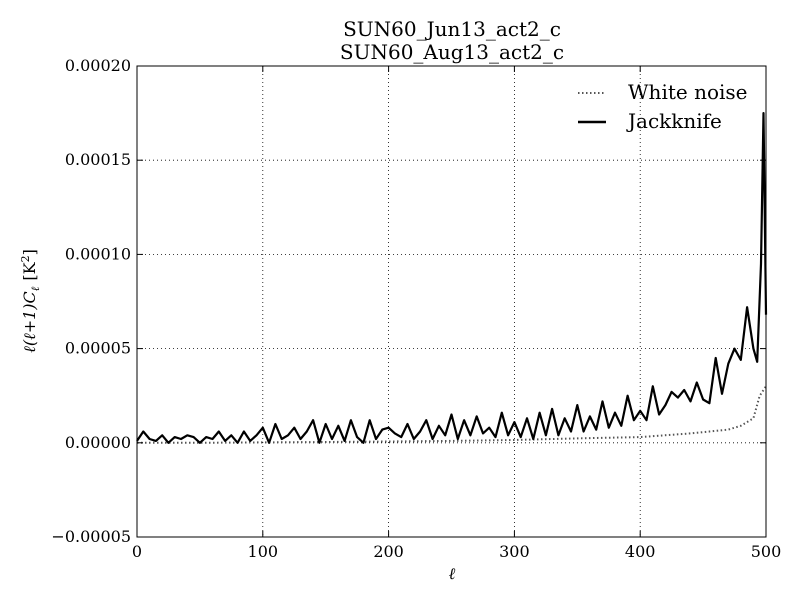 This screenshot has width=800, height=600. What do you see at coordinates (662, 106) in the screenshot?
I see `legend: White noise Jackknife` at bounding box center [662, 106].